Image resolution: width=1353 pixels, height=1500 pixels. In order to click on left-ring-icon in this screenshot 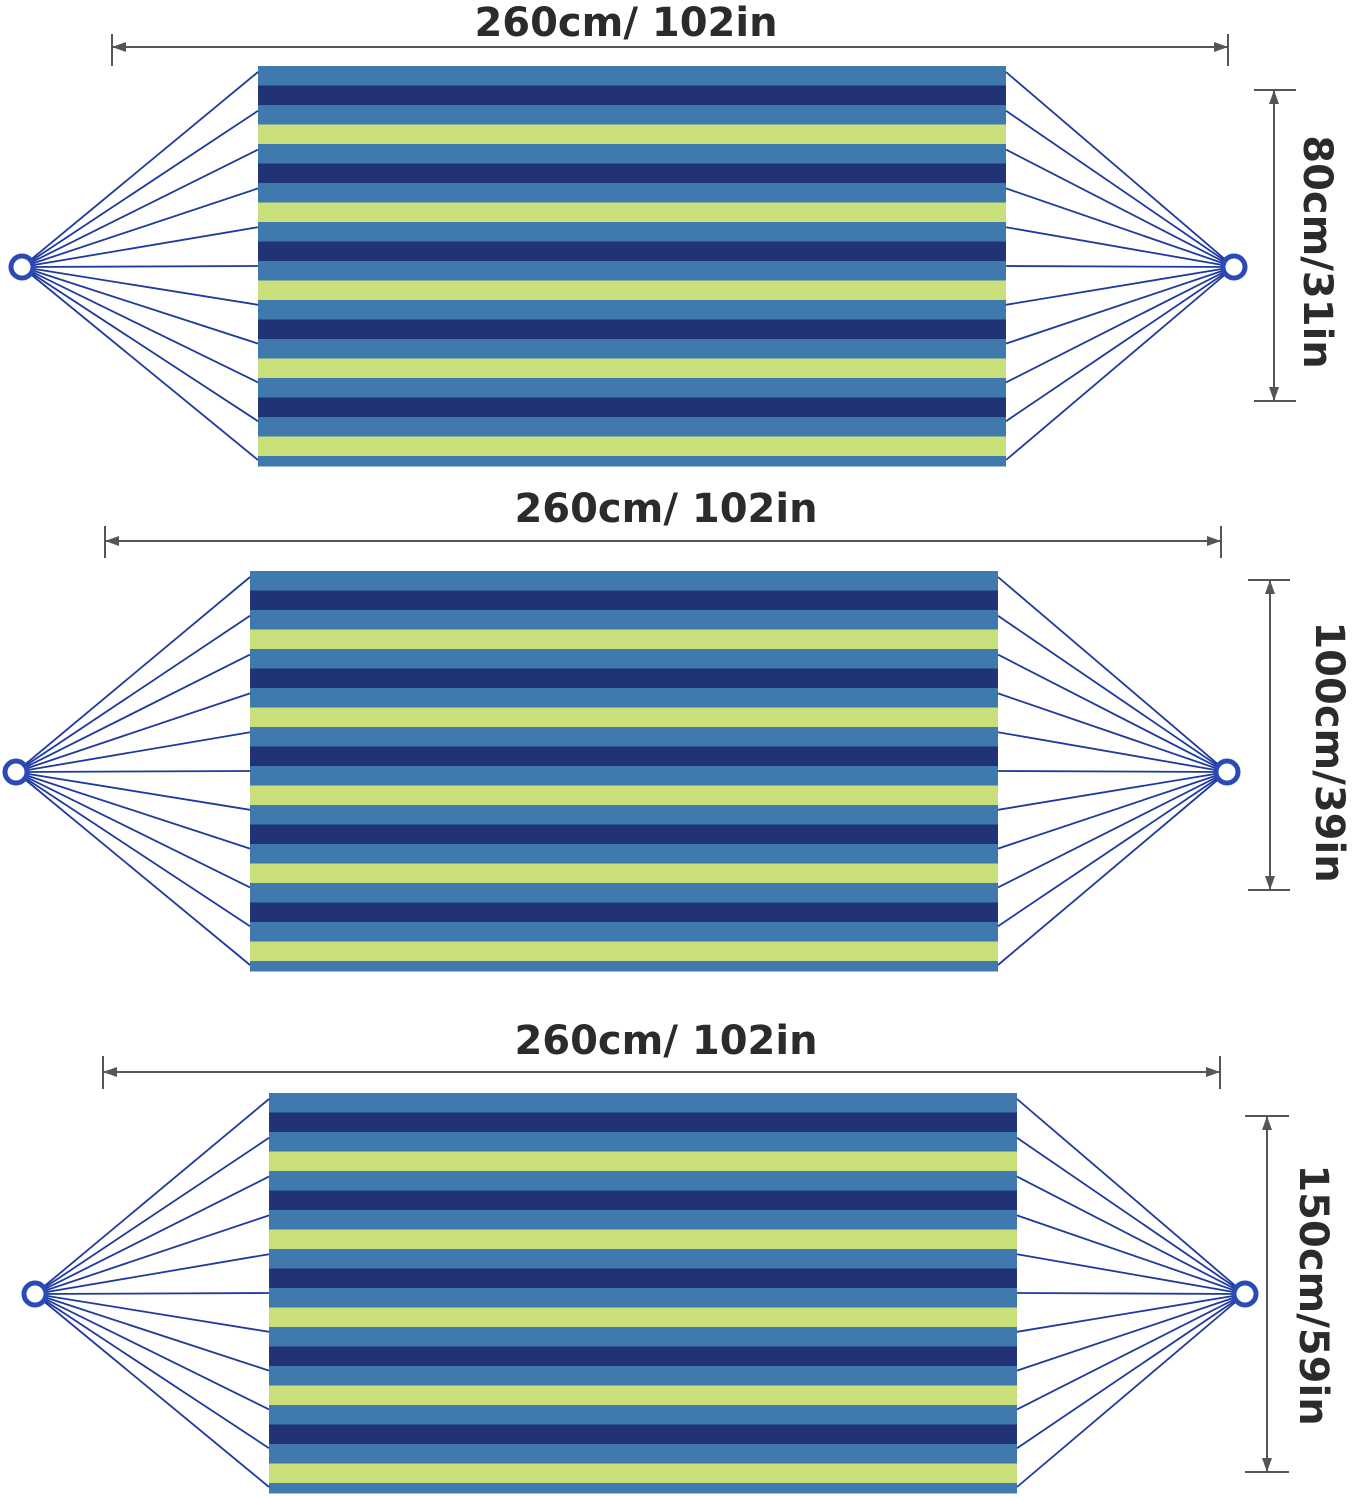, I will do `click(16, 772)`.